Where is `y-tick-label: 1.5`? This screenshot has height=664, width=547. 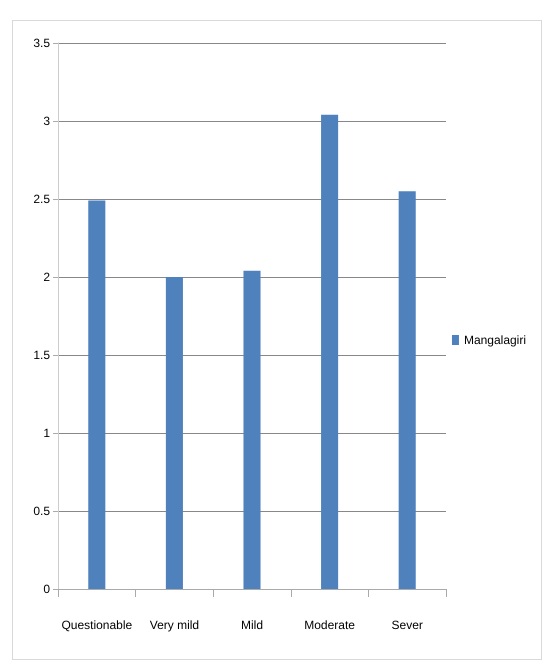
y-tick-label: 1.5 is located at coordinates (41, 355).